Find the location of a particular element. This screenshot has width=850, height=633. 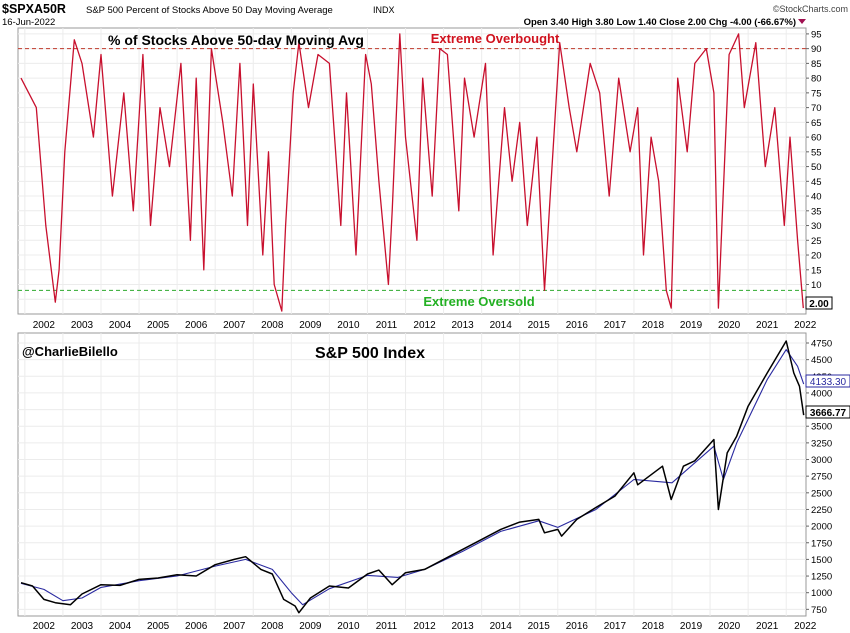

spx-x-tick-label: 2011 is located at coordinates (387, 626).